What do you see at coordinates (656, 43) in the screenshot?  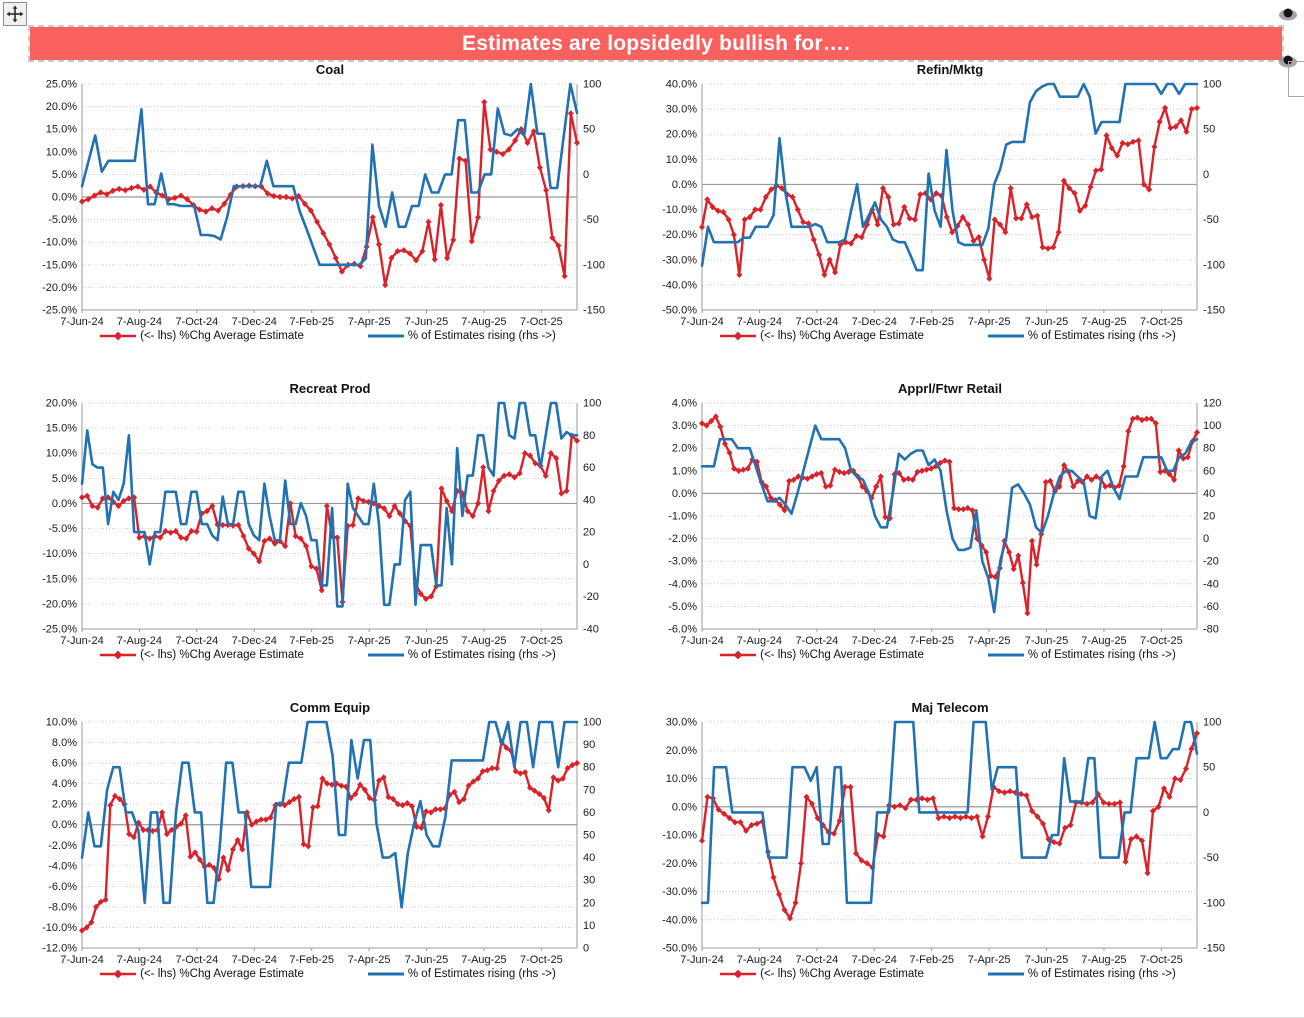 I see `title-banner-textbox: Estimates are lopsidedly bullish for….` at bounding box center [656, 43].